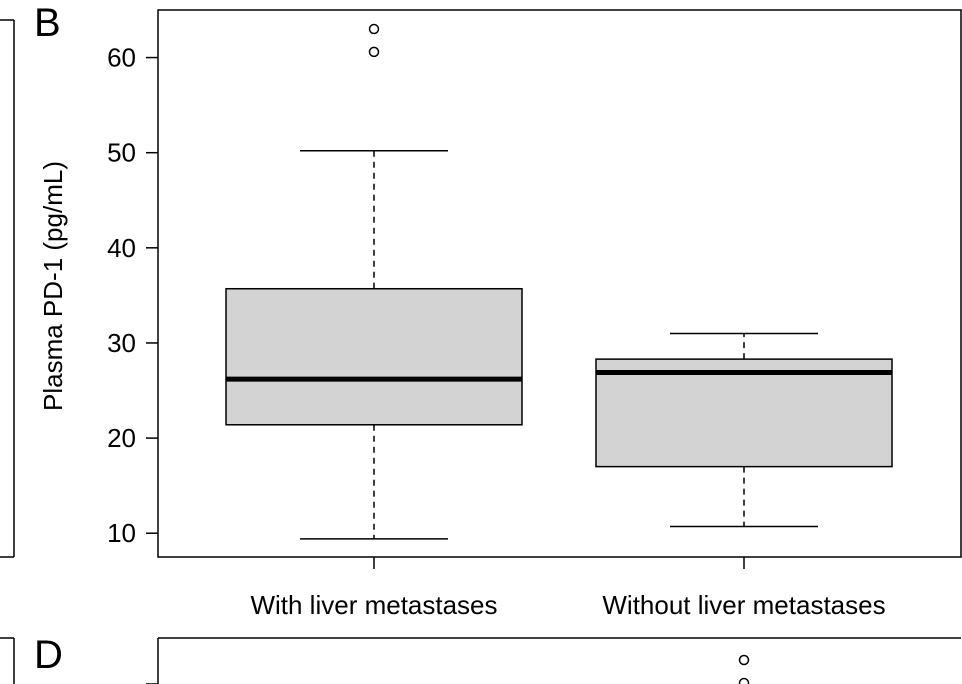 This screenshot has width=962, height=684. I want to click on x-tick-label: Without liver metastases, so click(743, 605).